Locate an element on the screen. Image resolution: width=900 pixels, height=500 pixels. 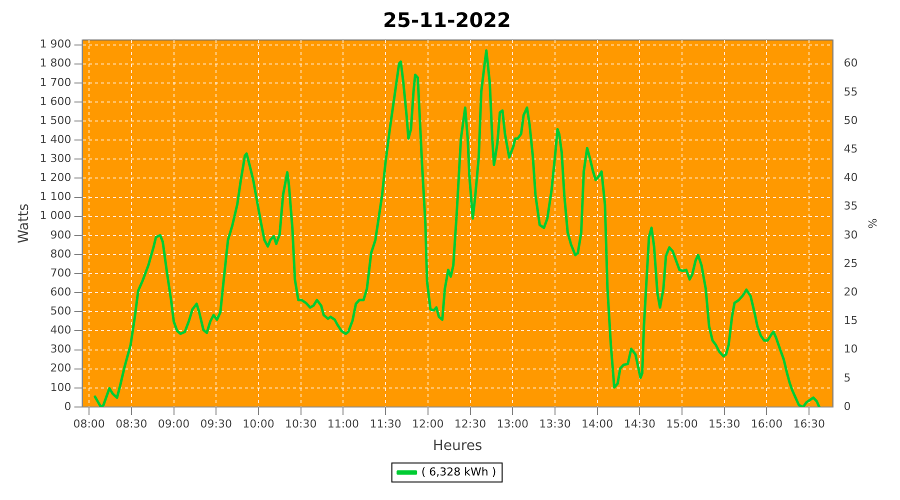
x-tick-label: 13:00 is located at coordinates (512, 423).